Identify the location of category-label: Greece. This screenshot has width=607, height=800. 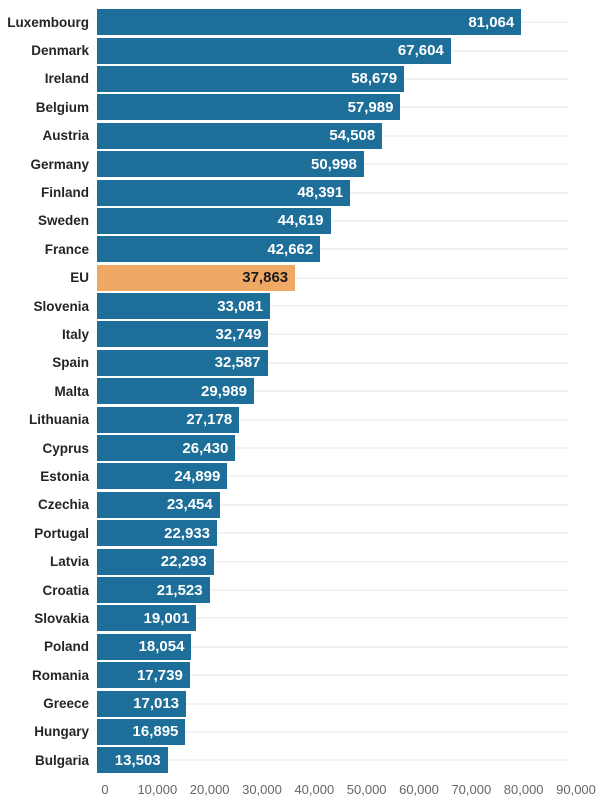
(66, 704).